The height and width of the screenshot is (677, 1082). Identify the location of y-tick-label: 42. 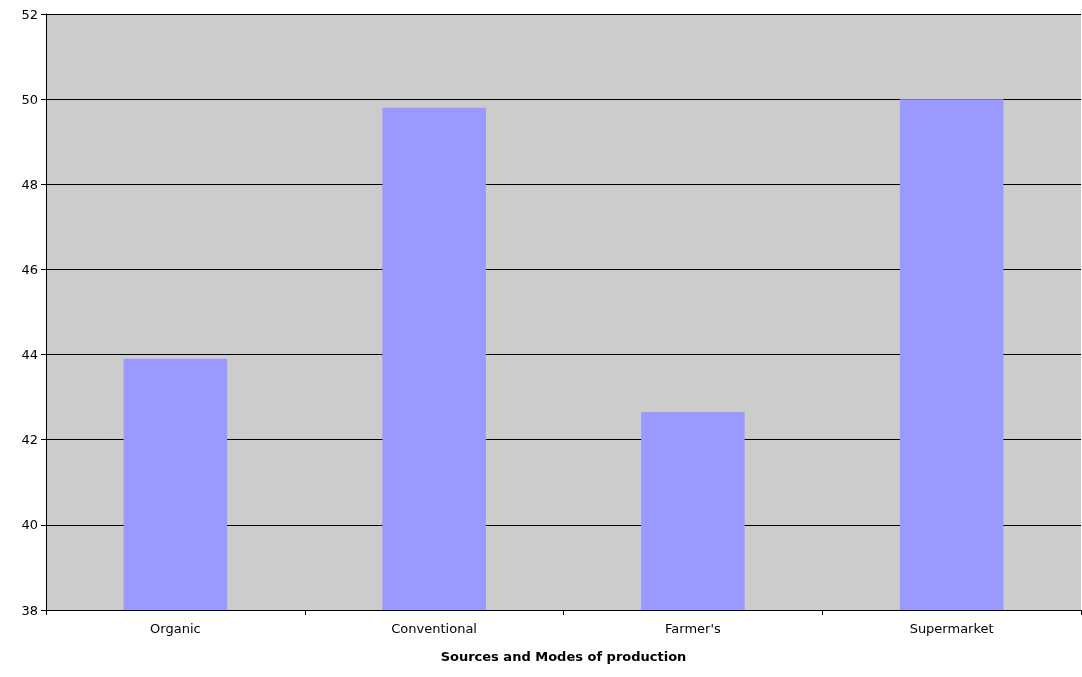
(29, 440).